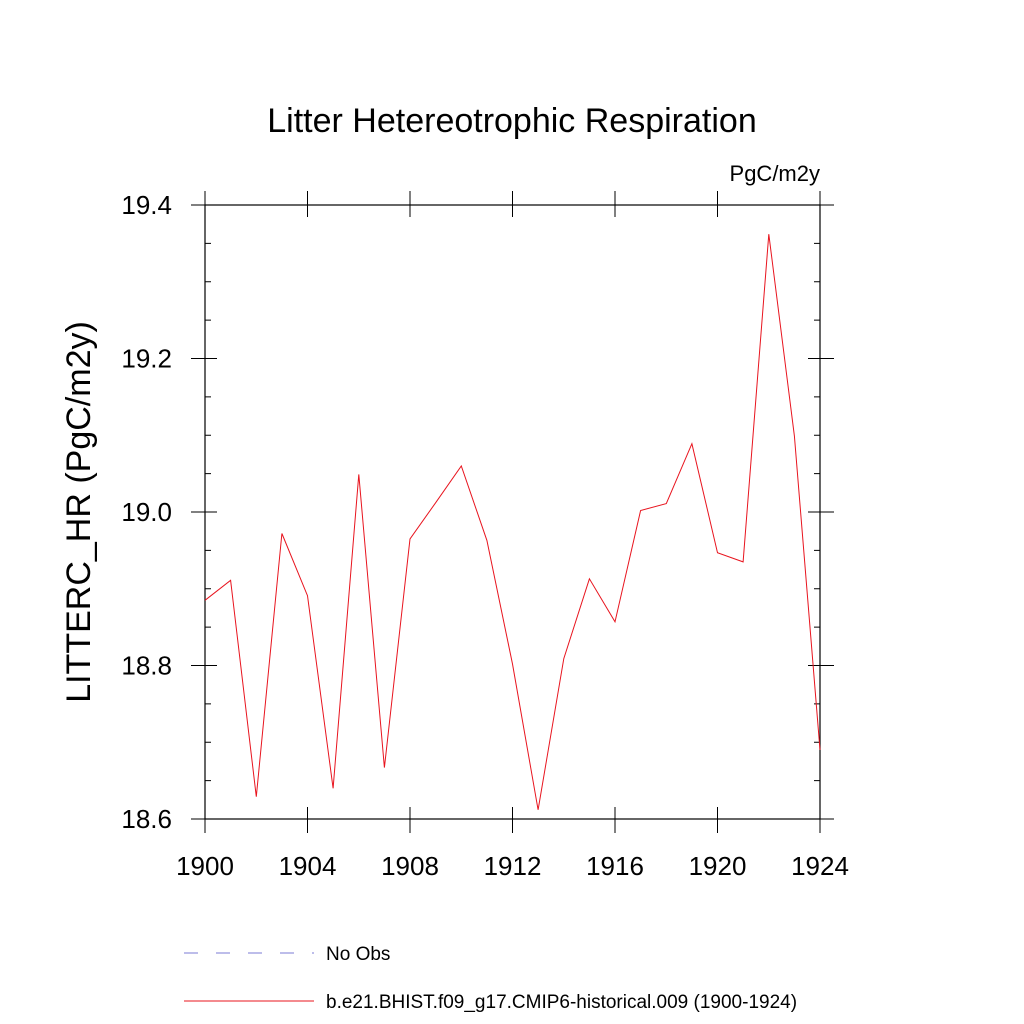 The height and width of the screenshot is (1024, 1024). What do you see at coordinates (146, 205) in the screenshot?
I see `y-tick-label: 19.4` at bounding box center [146, 205].